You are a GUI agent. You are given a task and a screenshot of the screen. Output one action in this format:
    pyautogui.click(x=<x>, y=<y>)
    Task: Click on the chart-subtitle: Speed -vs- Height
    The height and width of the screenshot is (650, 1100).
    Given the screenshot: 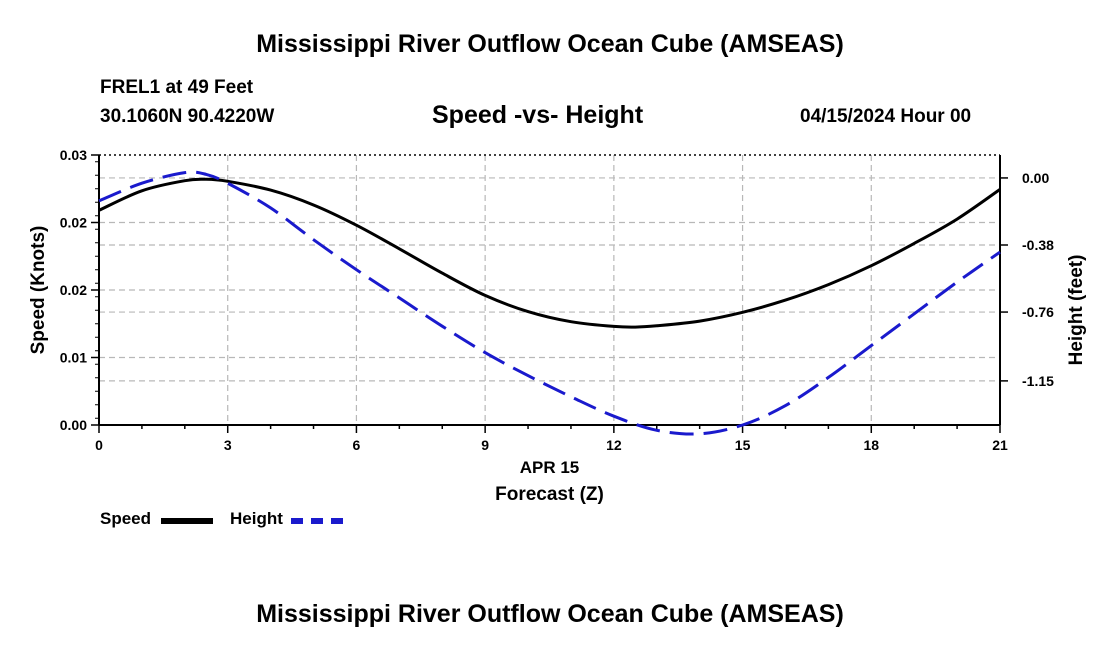 What is the action you would take?
    pyautogui.click(x=538, y=115)
    